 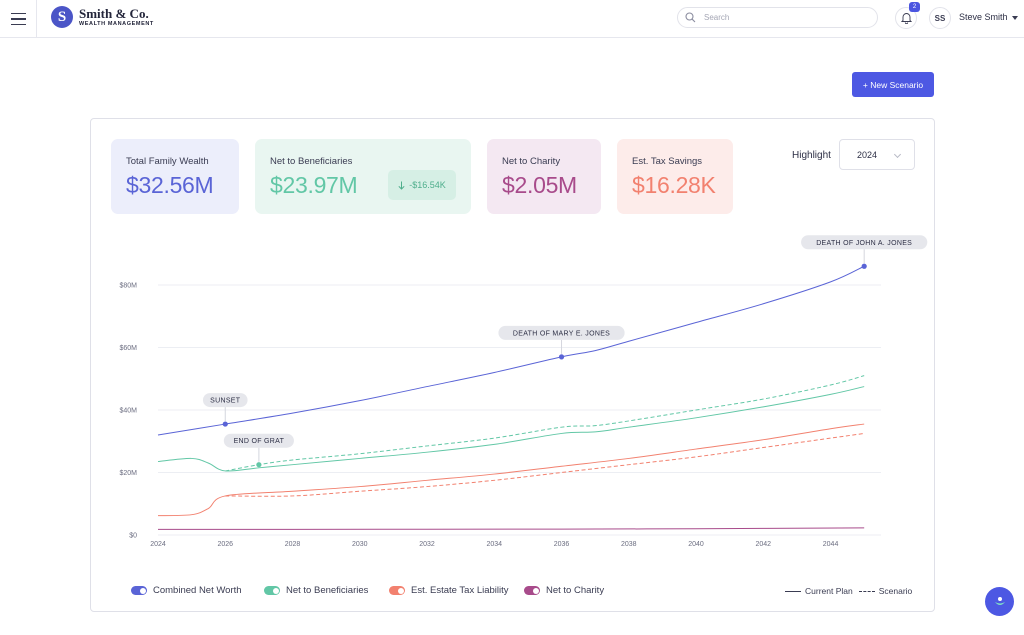 What do you see at coordinates (128, 473) in the screenshot?
I see `y-tick-label: $20M` at bounding box center [128, 473].